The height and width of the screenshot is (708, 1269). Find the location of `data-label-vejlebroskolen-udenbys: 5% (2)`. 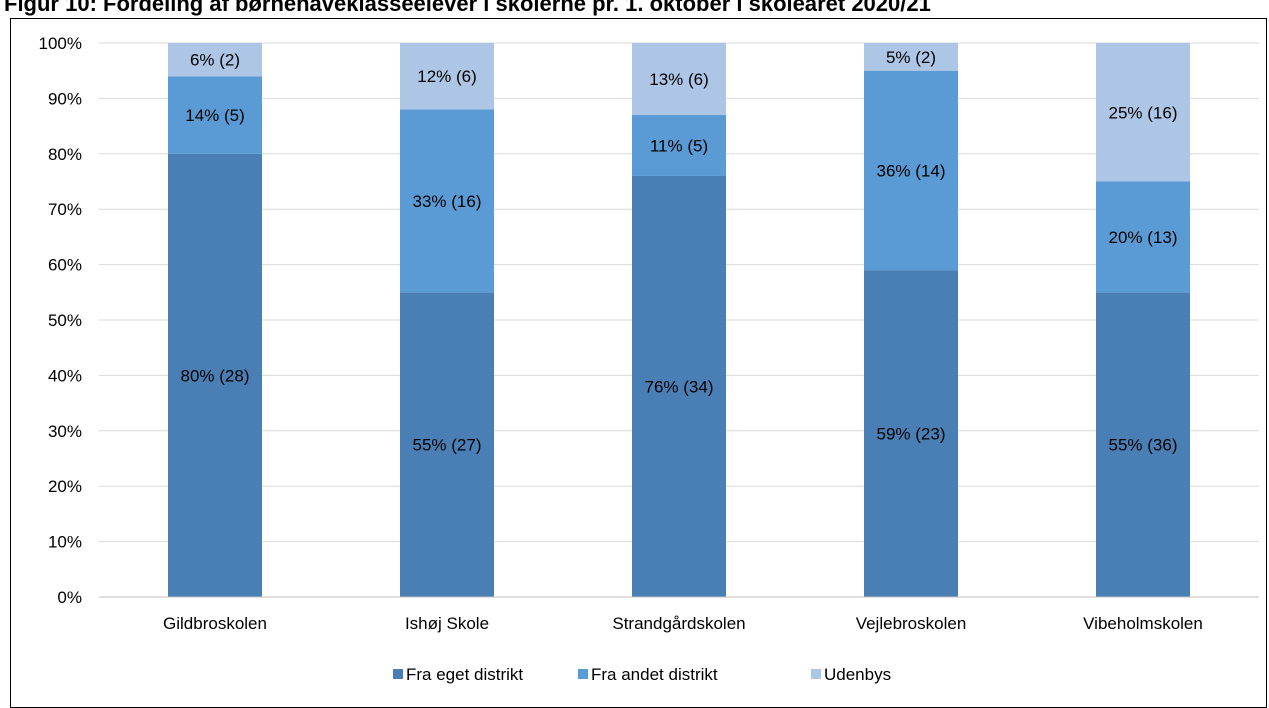

data-label-vejlebroskolen-udenbys: 5% (2) is located at coordinates (911, 57).